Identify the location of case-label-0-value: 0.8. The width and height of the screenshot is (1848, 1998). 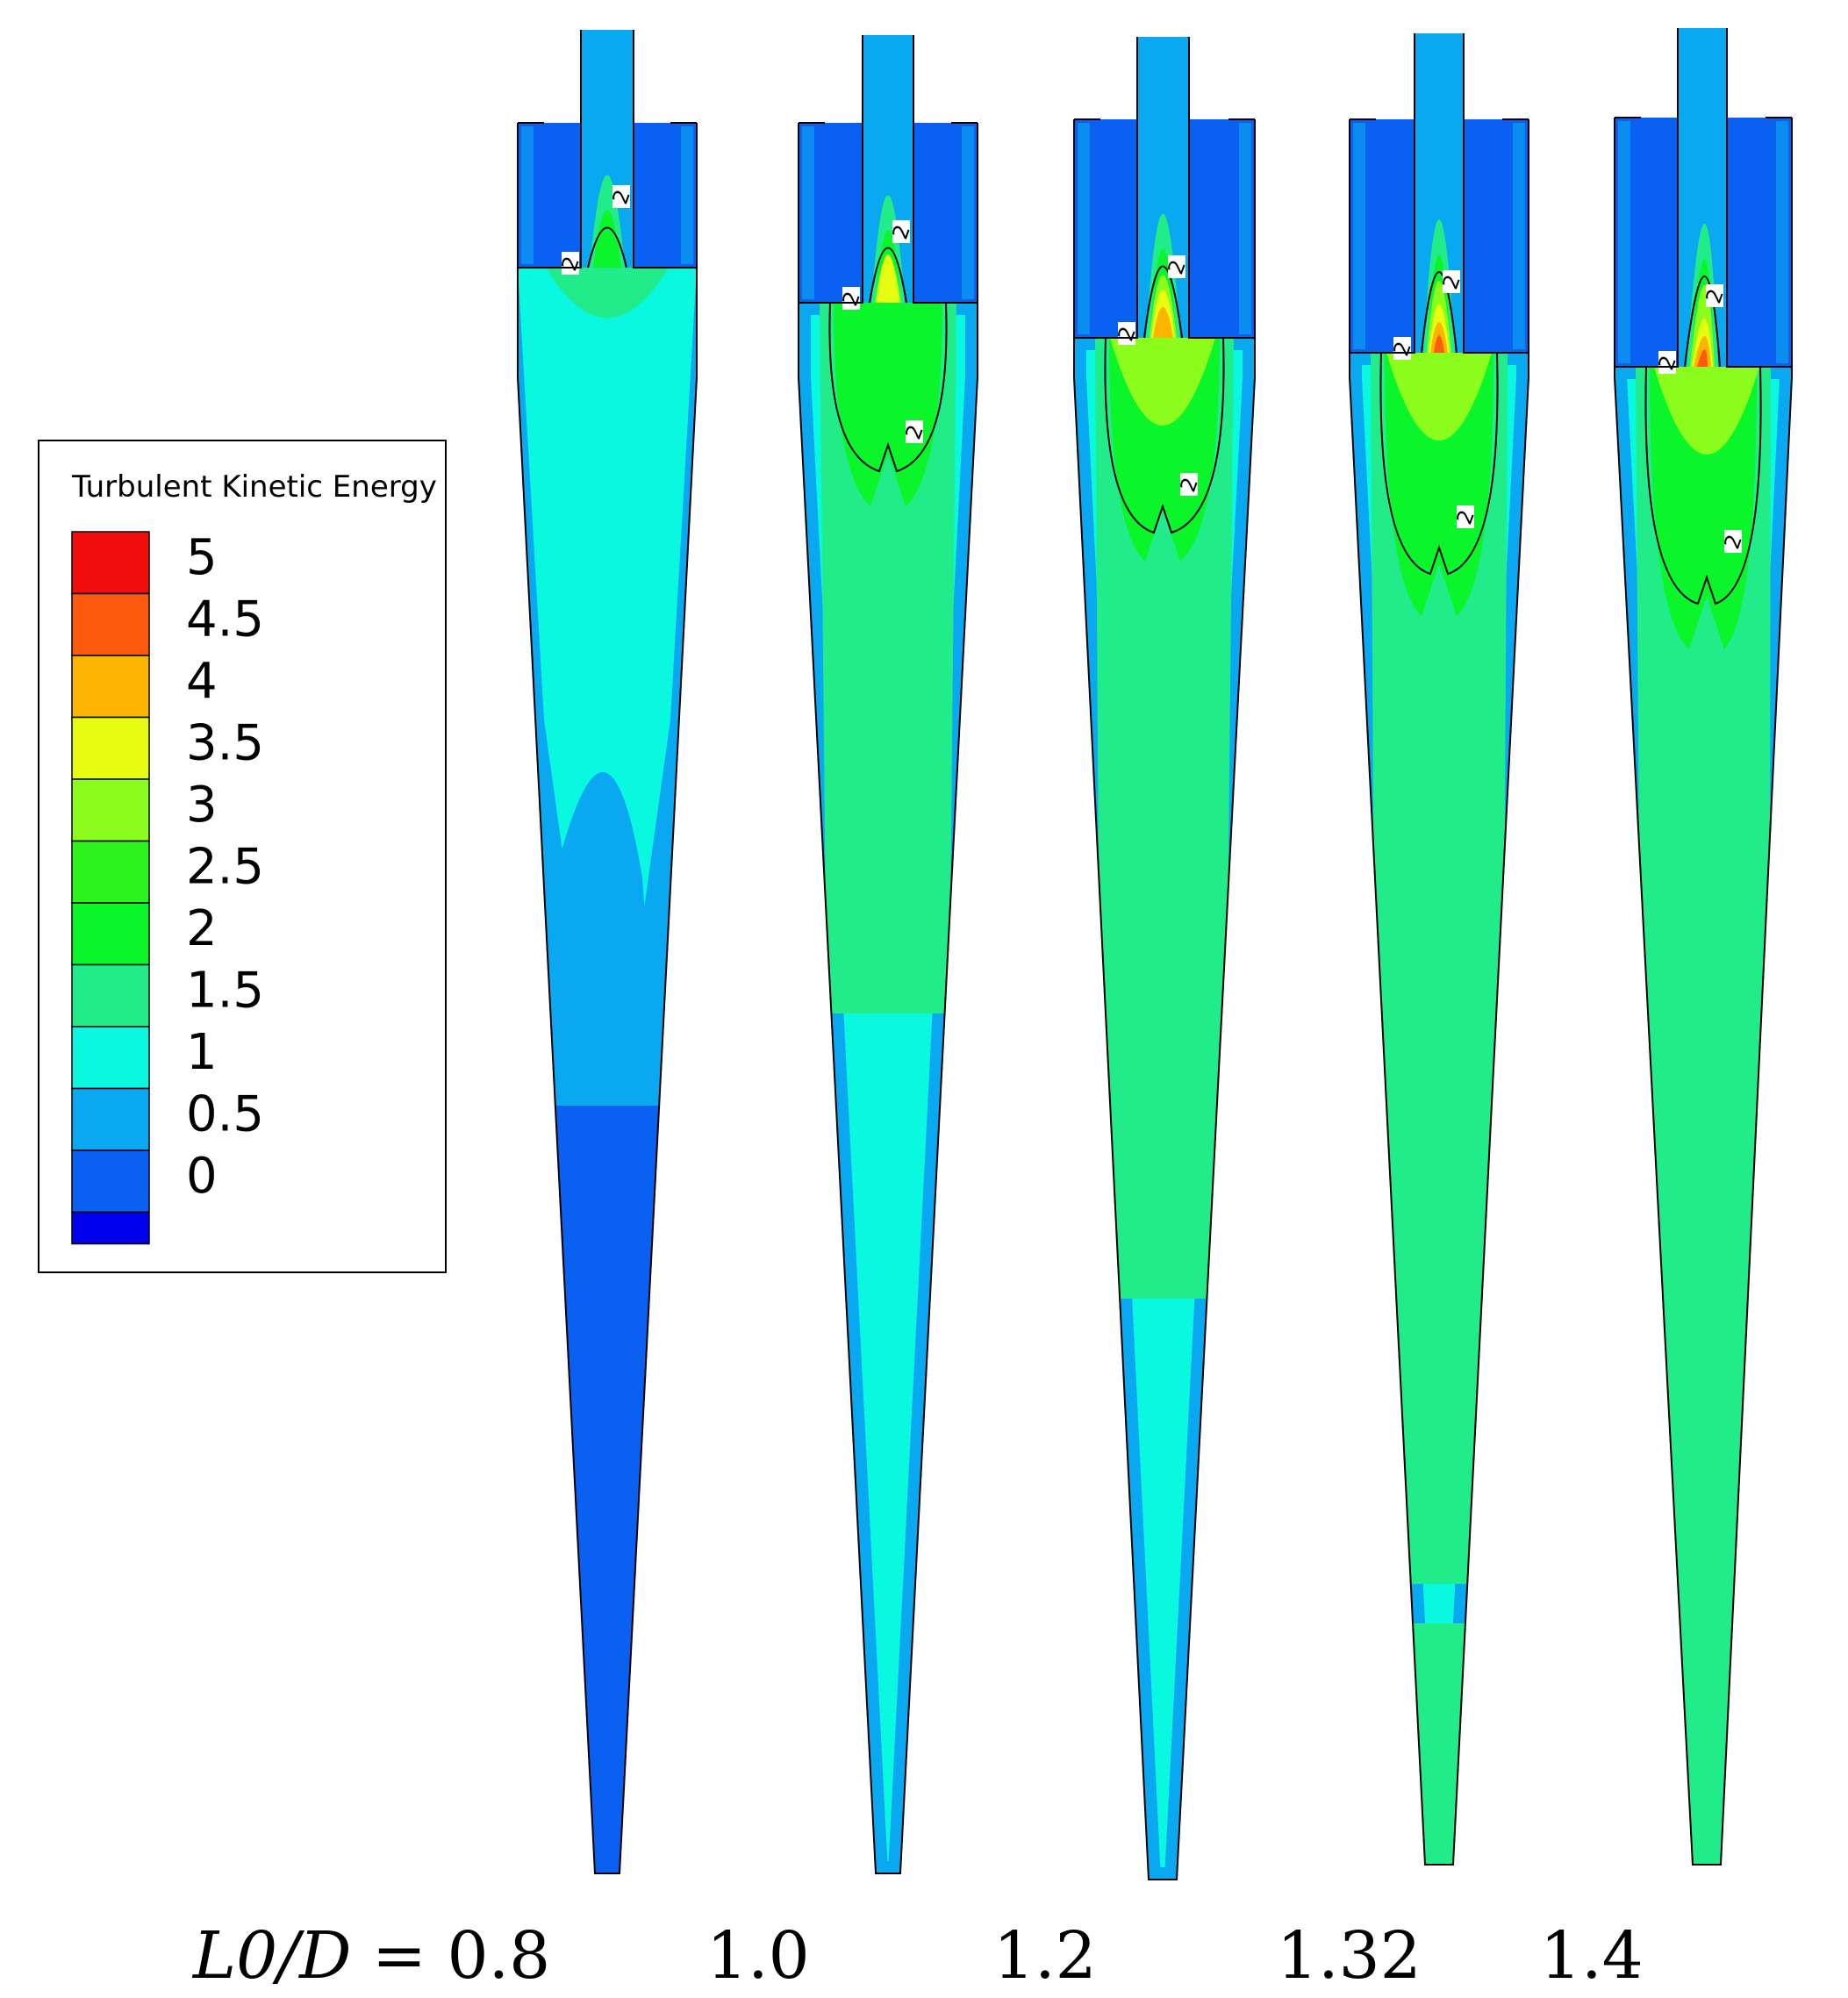
(499, 1956).